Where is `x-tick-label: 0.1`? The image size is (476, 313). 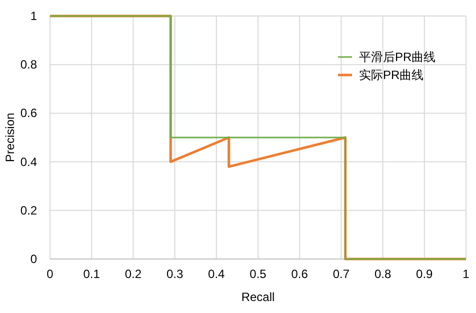
x-tick-label: 0.1 is located at coordinates (91, 274).